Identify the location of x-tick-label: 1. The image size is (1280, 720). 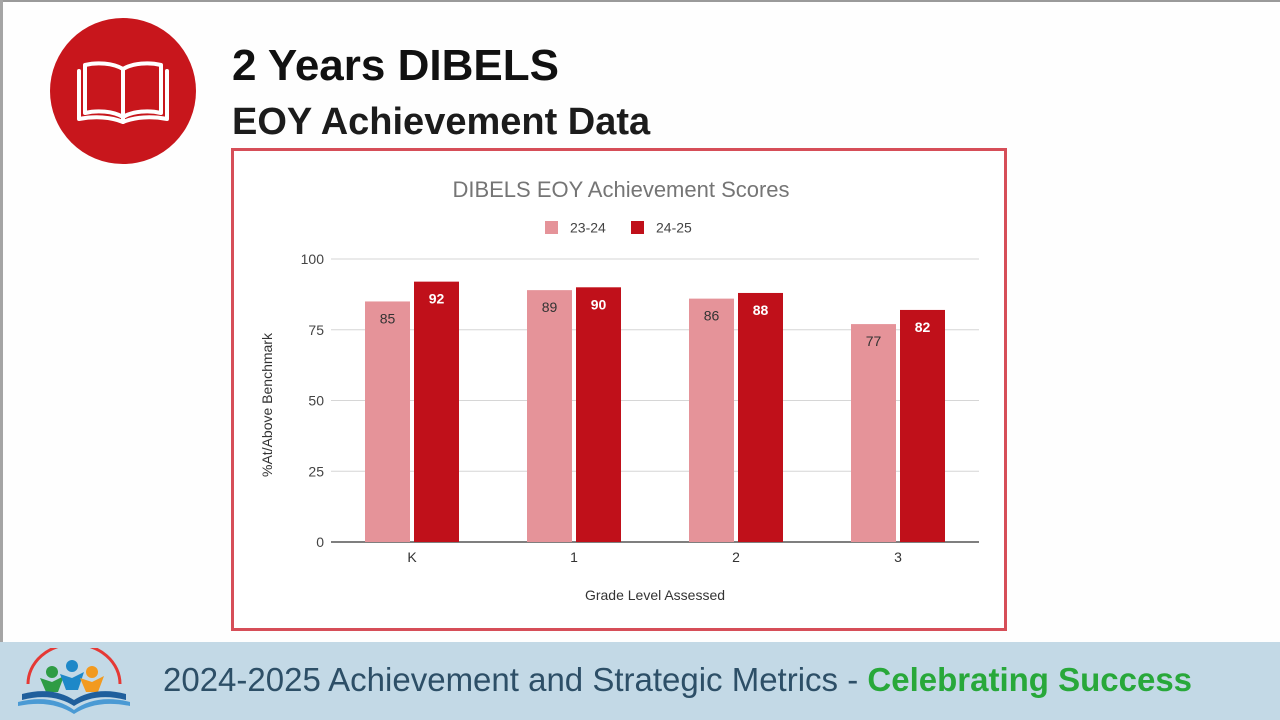
(574, 557).